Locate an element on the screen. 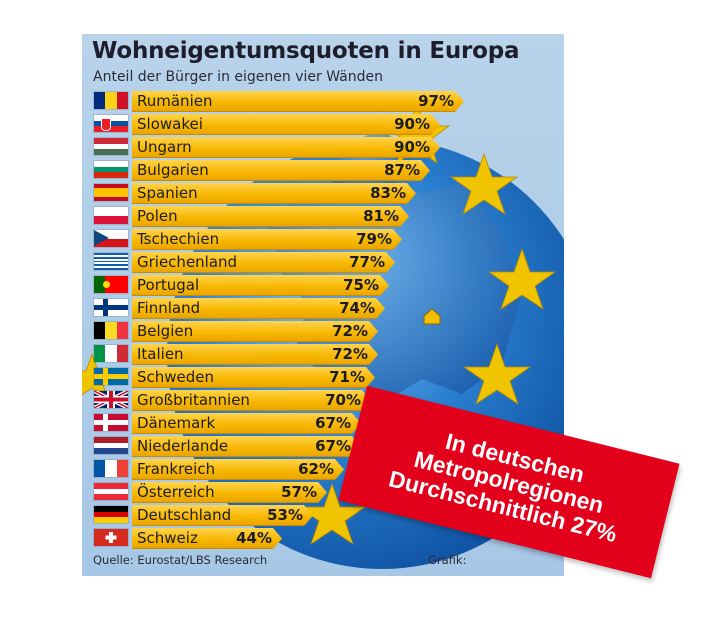 The height and width of the screenshot is (618, 712). bar-row: Schweden 71% is located at coordinates (314, 376).